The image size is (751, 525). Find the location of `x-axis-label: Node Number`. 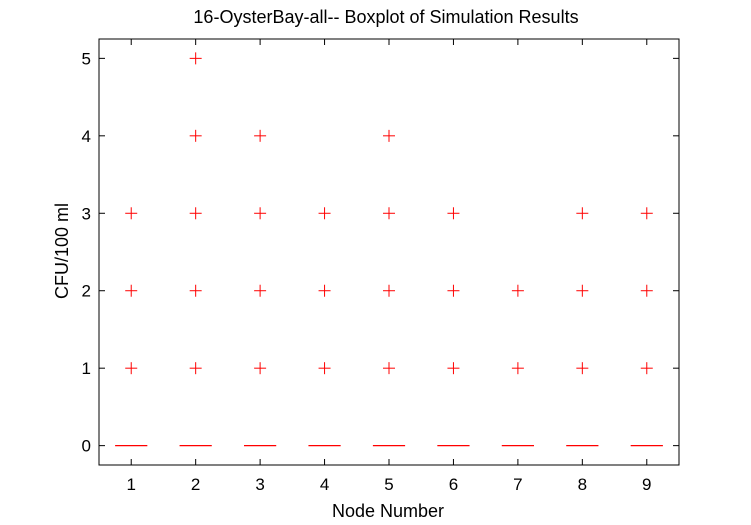

x-axis-label: Node Number is located at coordinates (388, 511).